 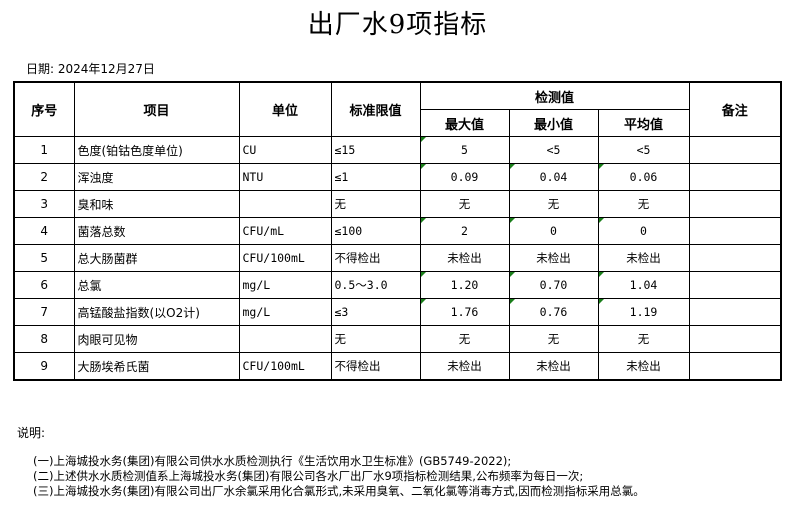 What do you see at coordinates (553, 177) in the screenshot?
I see `cell-min: 0.04` at bounding box center [553, 177].